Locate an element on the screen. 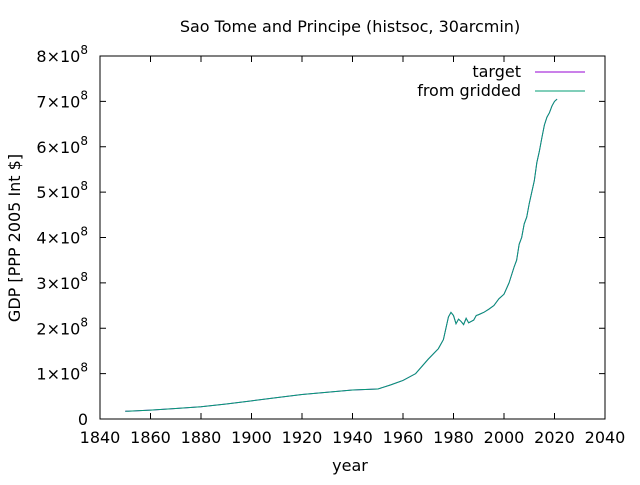 The image size is (640, 485). y-tick-mantissa: 6×10 is located at coordinates (58, 147).